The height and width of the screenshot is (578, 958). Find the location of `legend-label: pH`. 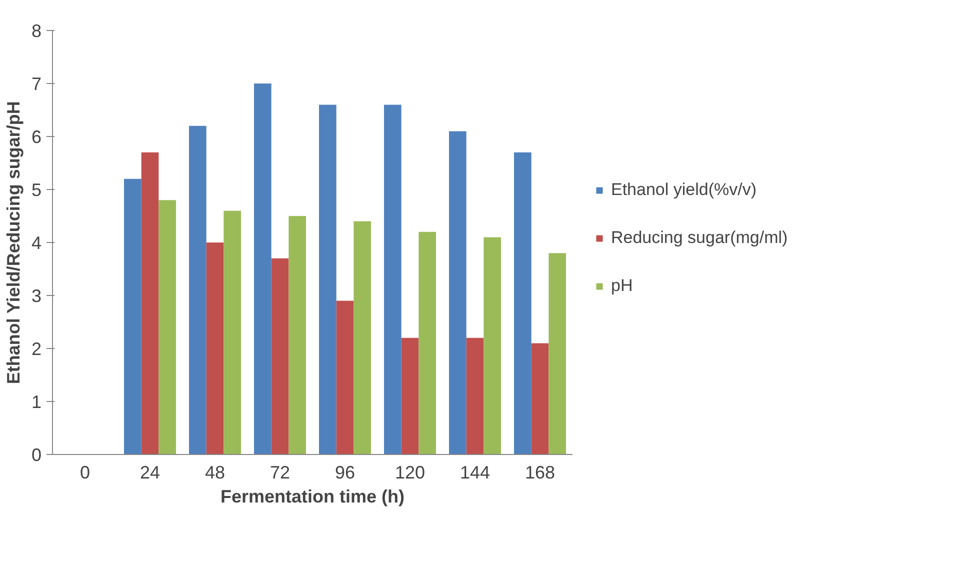

legend-label: pH is located at coordinates (622, 286).